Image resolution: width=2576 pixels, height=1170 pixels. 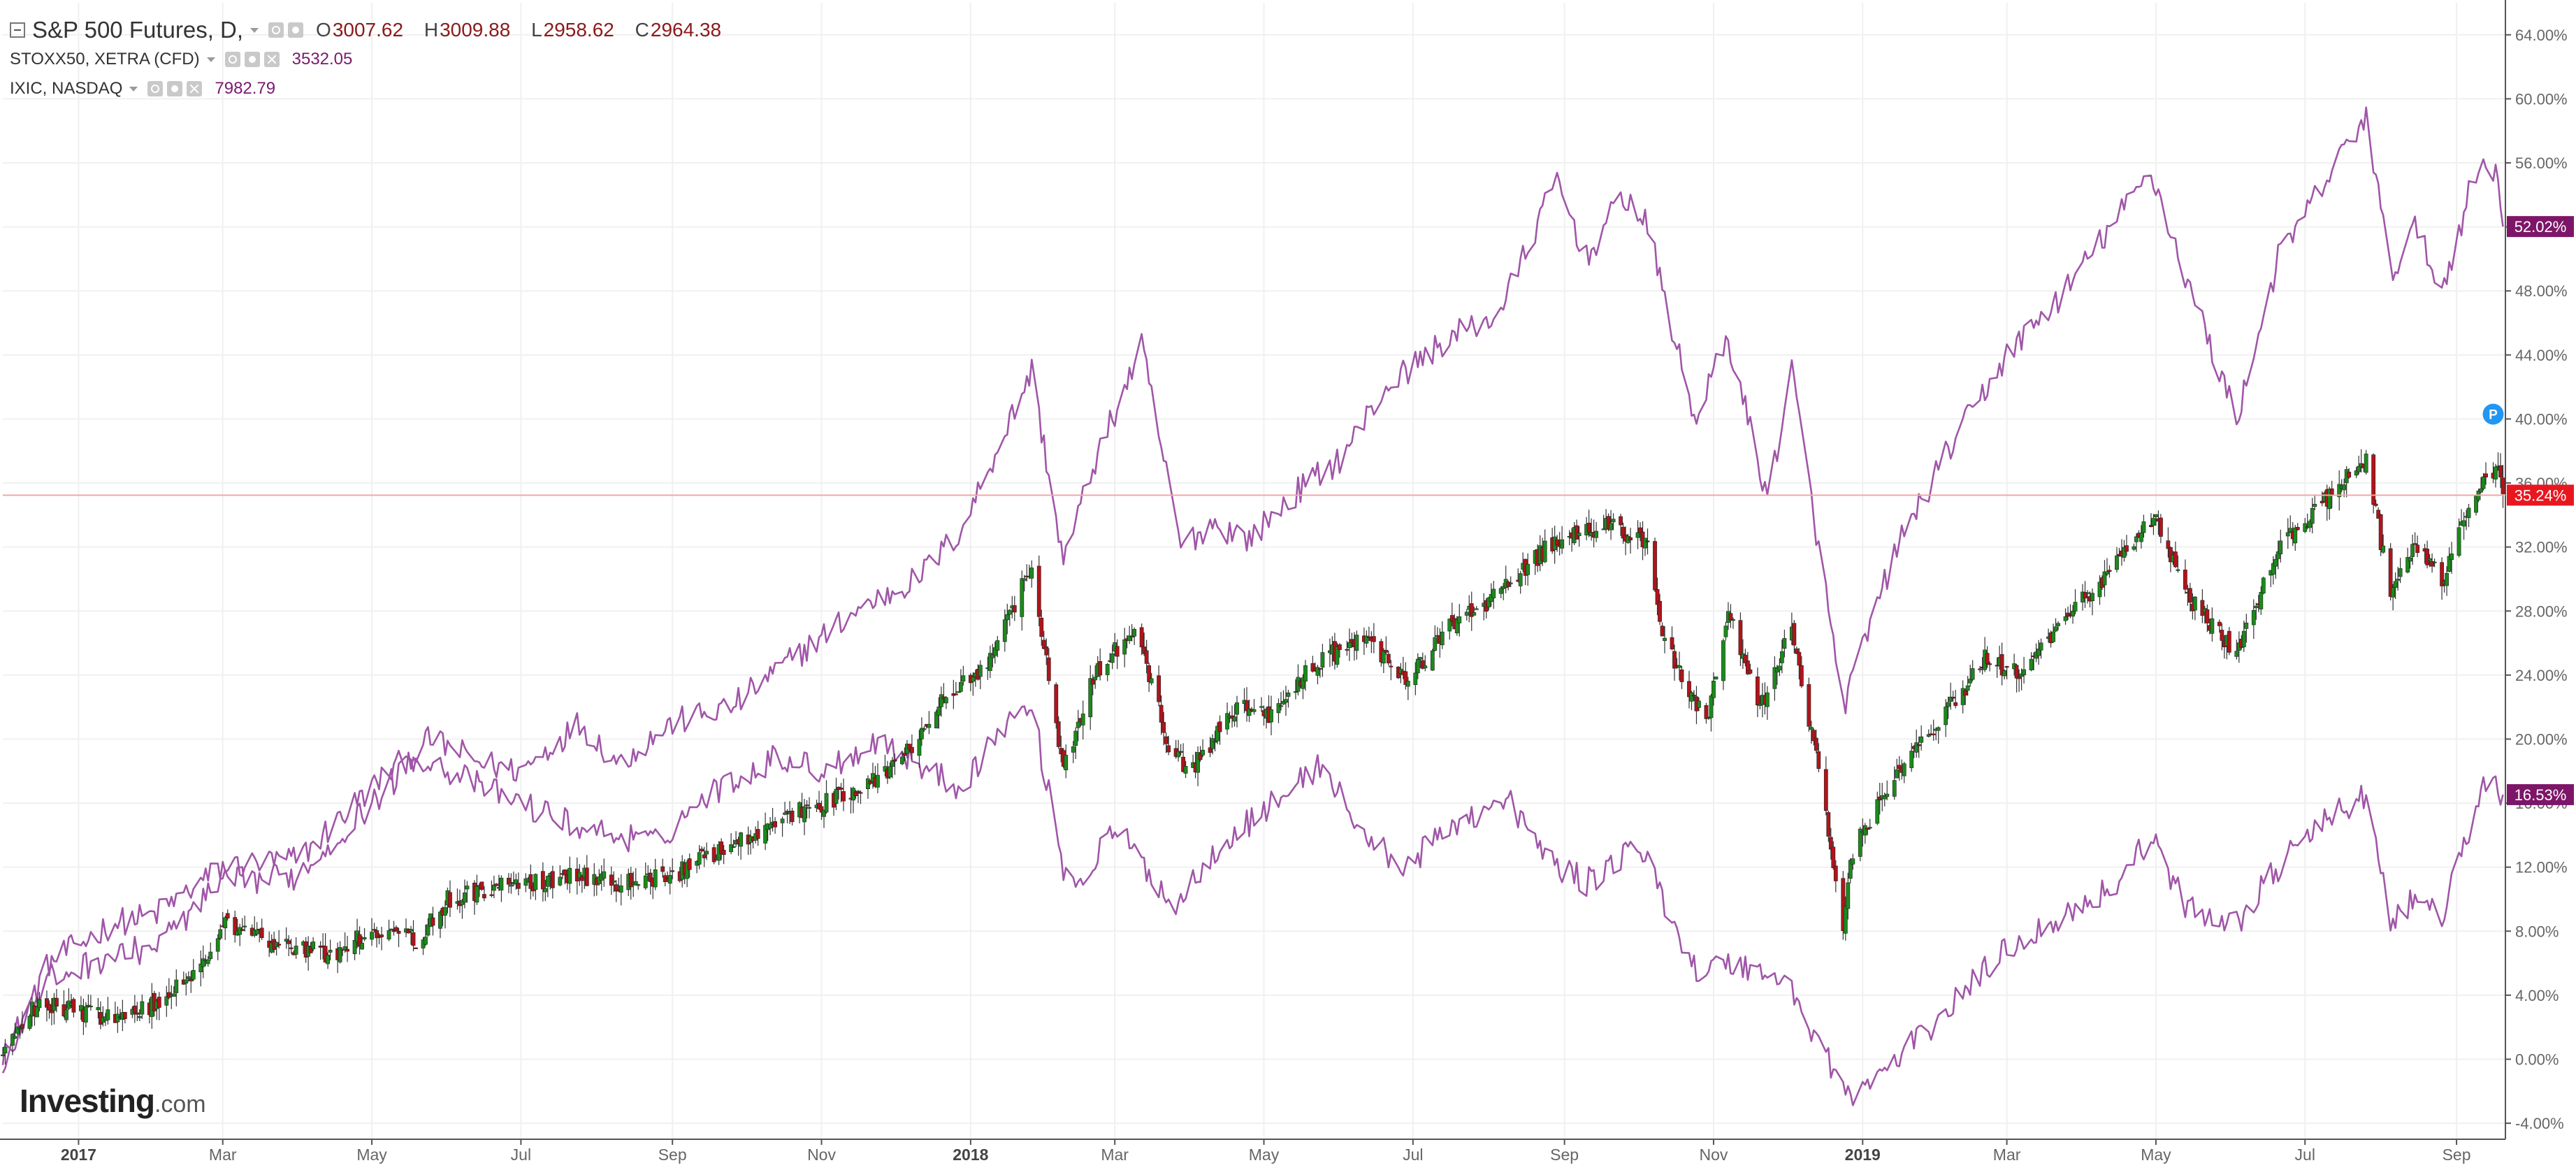 What do you see at coordinates (2541, 291) in the screenshot?
I see `y-tick-label: 48.00%` at bounding box center [2541, 291].